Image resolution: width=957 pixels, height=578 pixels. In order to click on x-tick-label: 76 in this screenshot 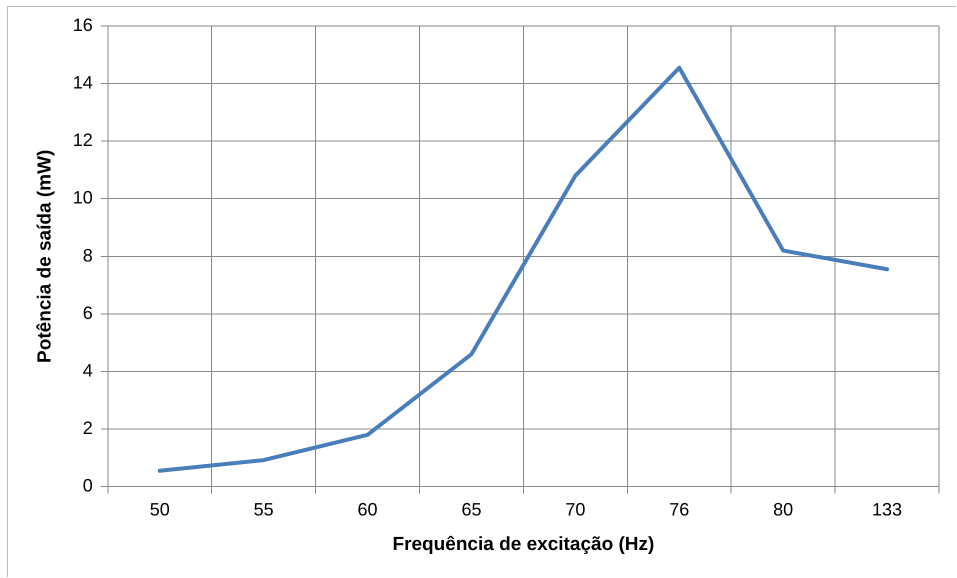, I will do `click(679, 509)`.